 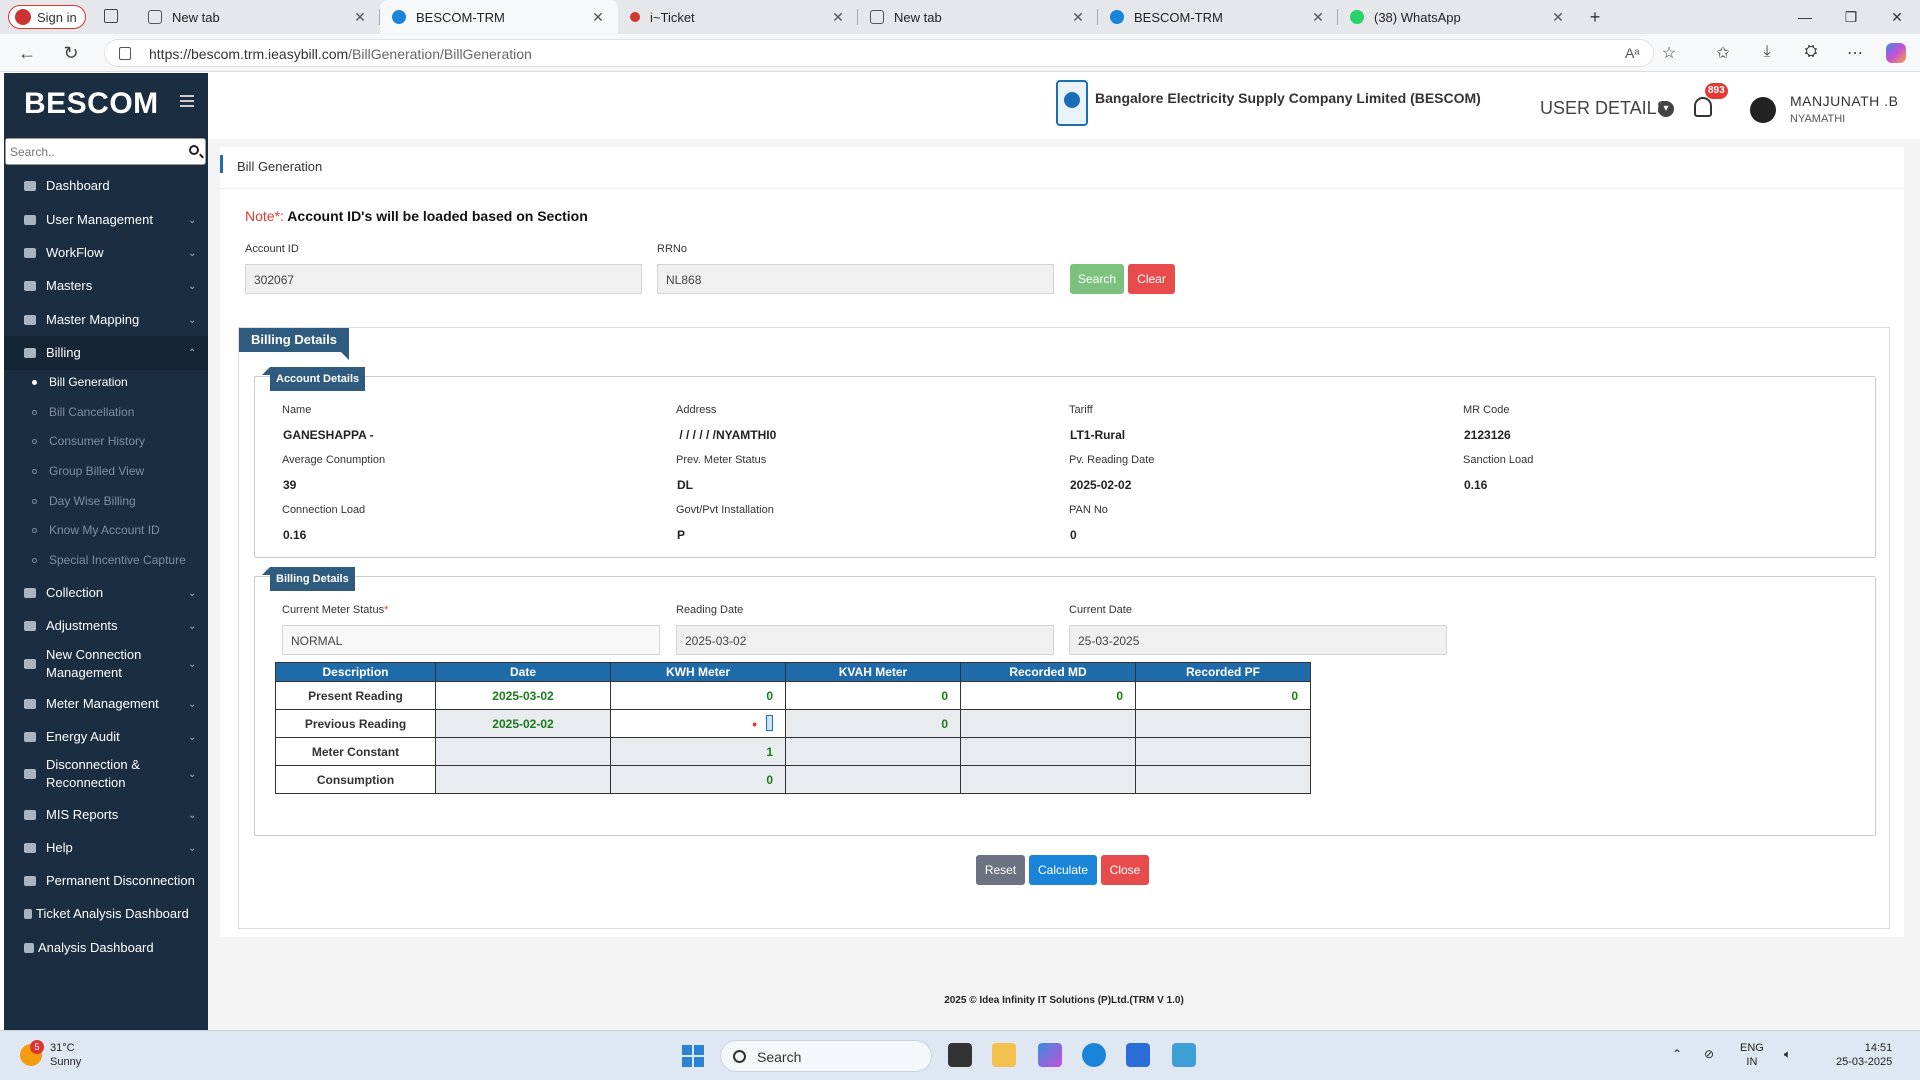 What do you see at coordinates (1000, 870) in the screenshot?
I see `reset-button: Reset` at bounding box center [1000, 870].